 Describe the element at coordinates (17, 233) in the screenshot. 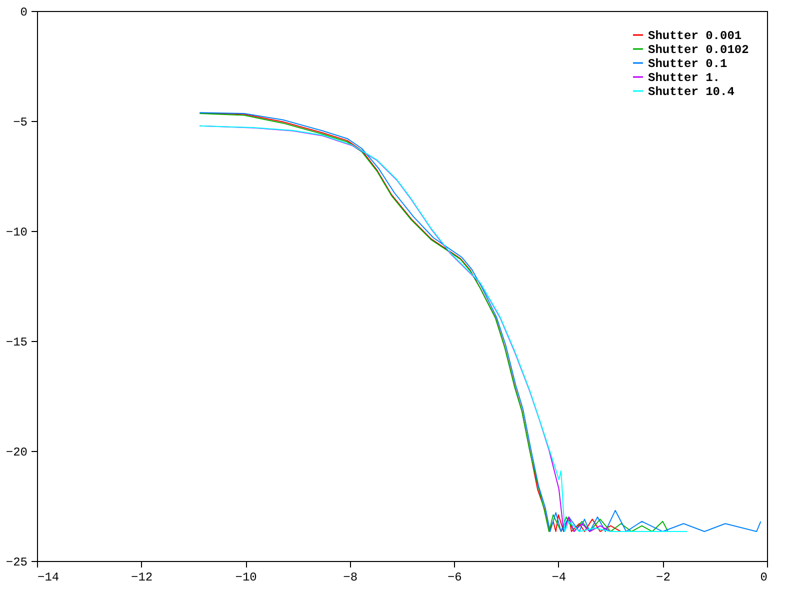

I see `y-tick-label: −10` at that location.